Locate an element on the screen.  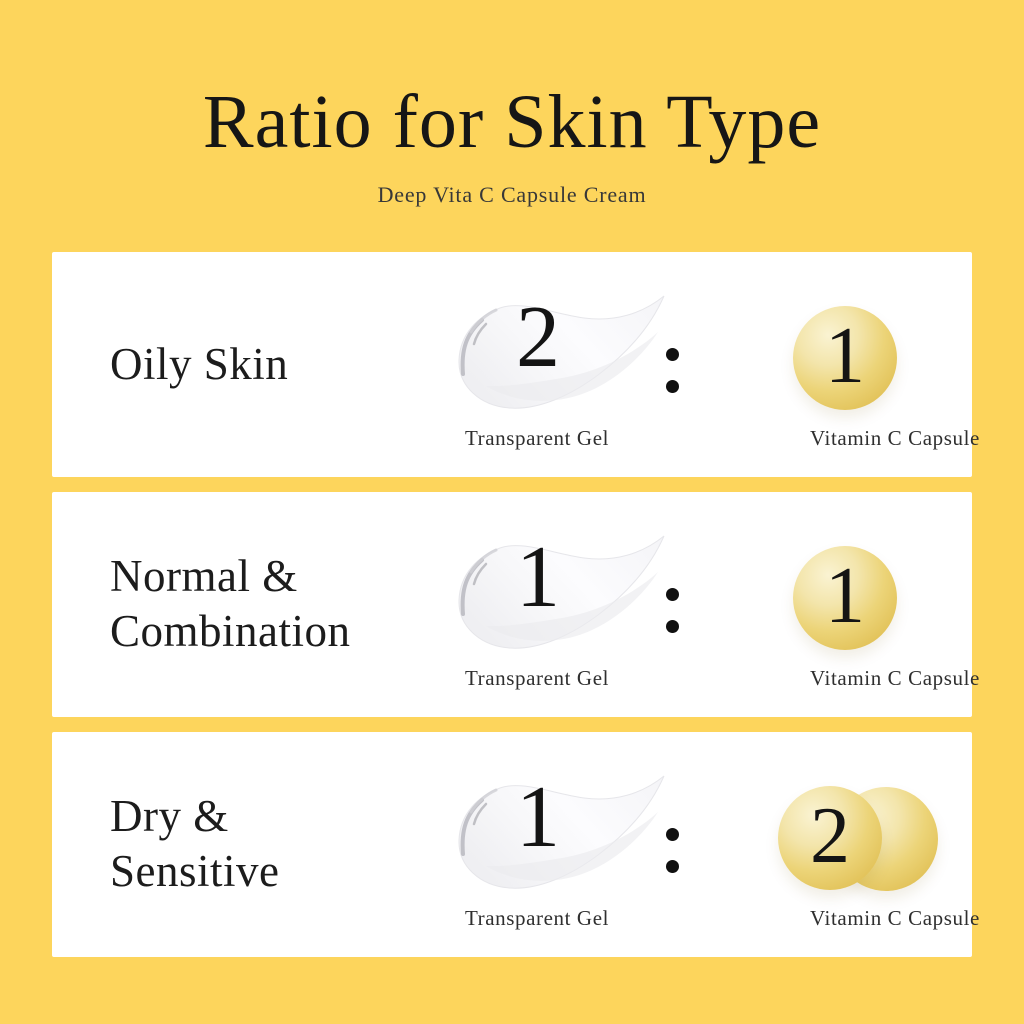
vitamin-c-capsule-icon: 2 is located at coordinates (830, 838).